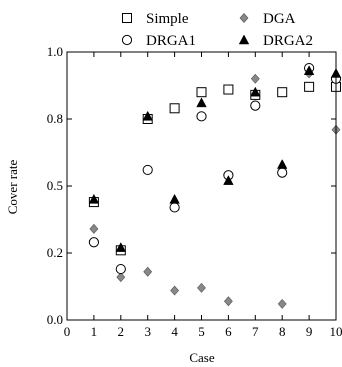 This screenshot has width=342, height=367. I want to click on legend-label-simple: Simple, so click(167, 19).